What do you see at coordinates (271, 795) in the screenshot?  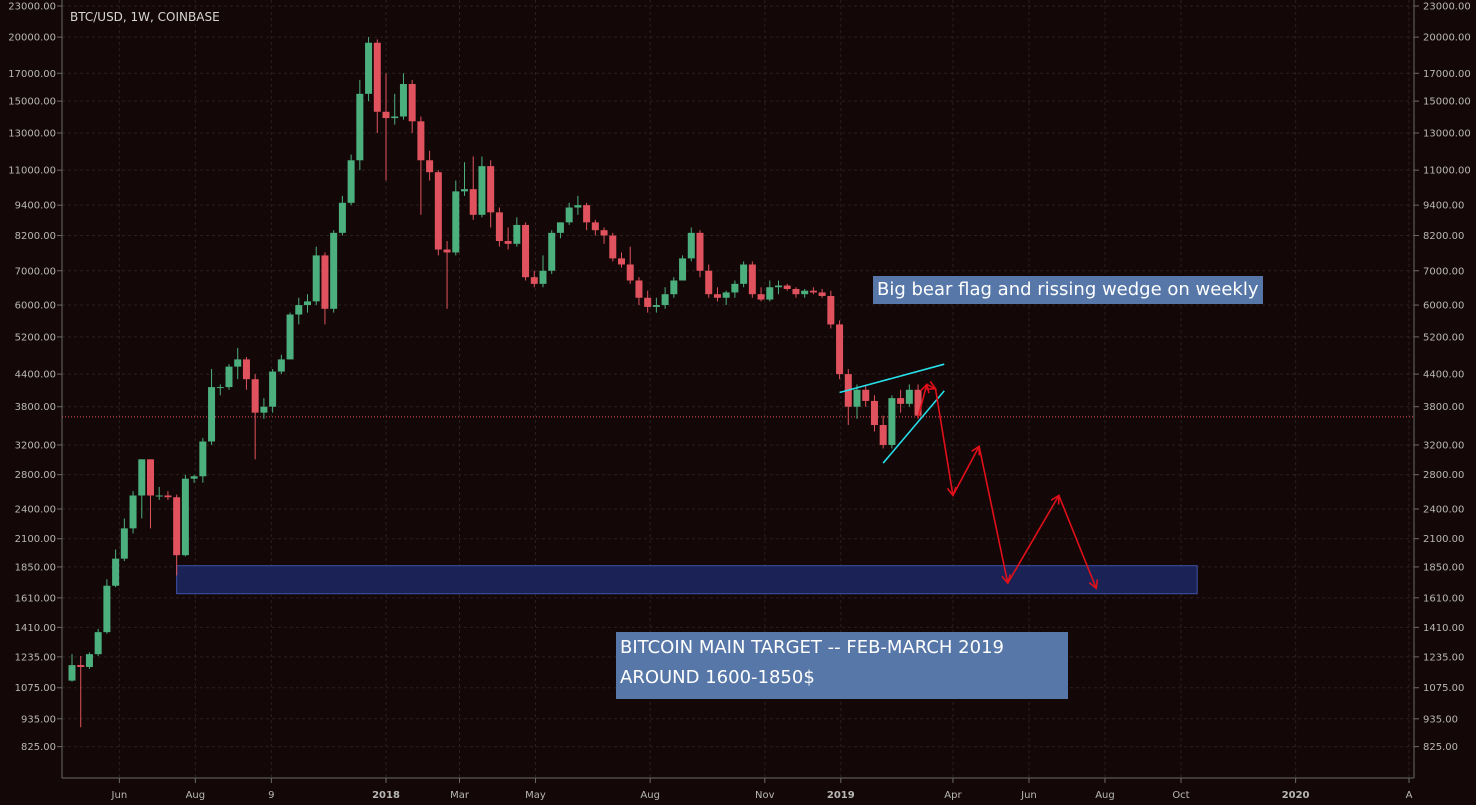 I see `x-tick-label: 9` at bounding box center [271, 795].